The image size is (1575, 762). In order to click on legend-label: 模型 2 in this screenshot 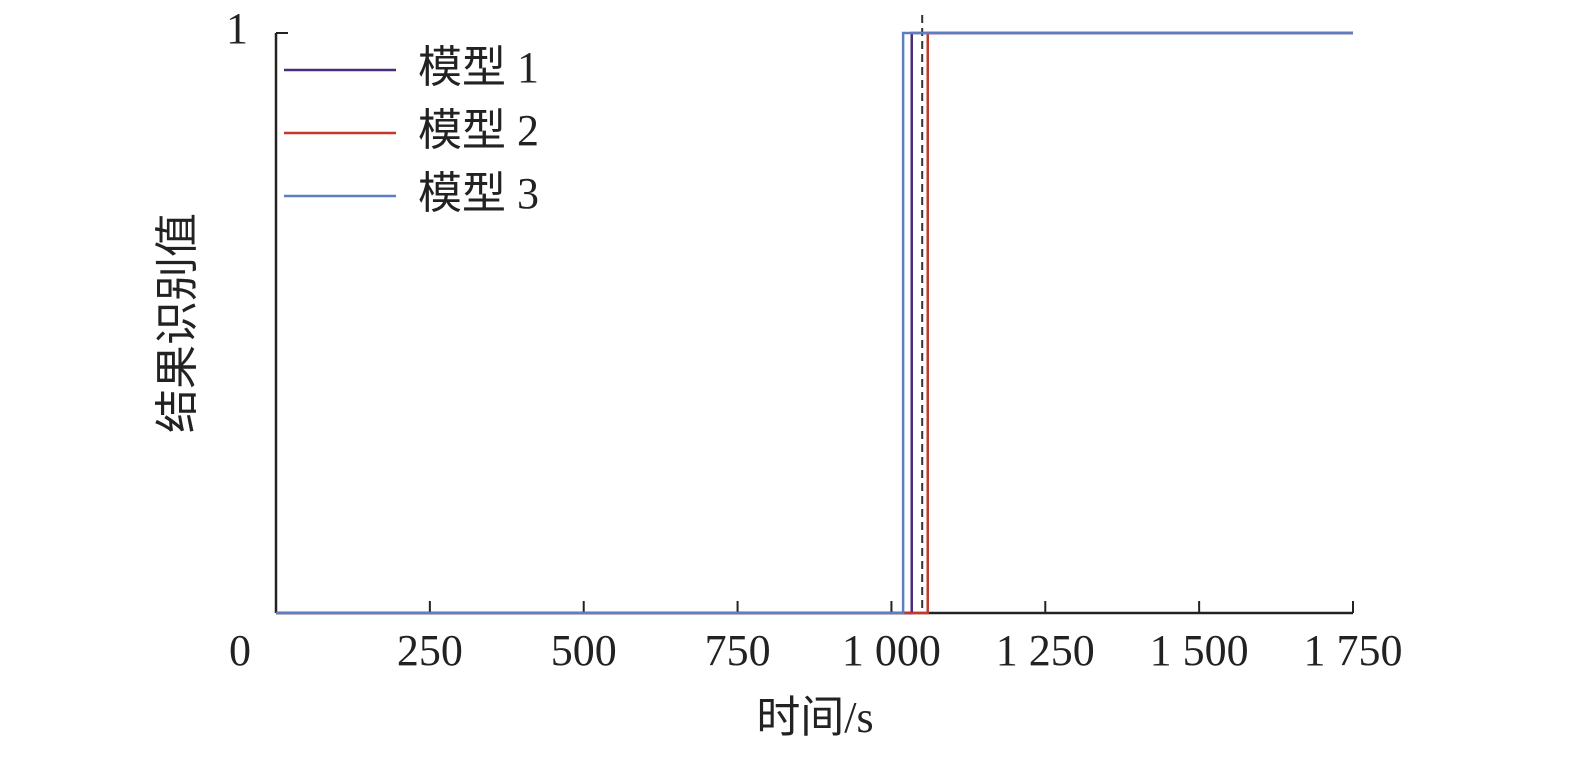, I will do `click(478, 130)`.